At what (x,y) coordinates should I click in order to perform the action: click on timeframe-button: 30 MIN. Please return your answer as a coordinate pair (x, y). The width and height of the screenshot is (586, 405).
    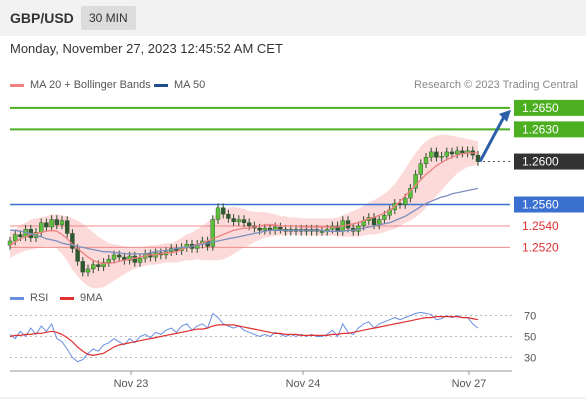
    Looking at the image, I should click on (108, 18).